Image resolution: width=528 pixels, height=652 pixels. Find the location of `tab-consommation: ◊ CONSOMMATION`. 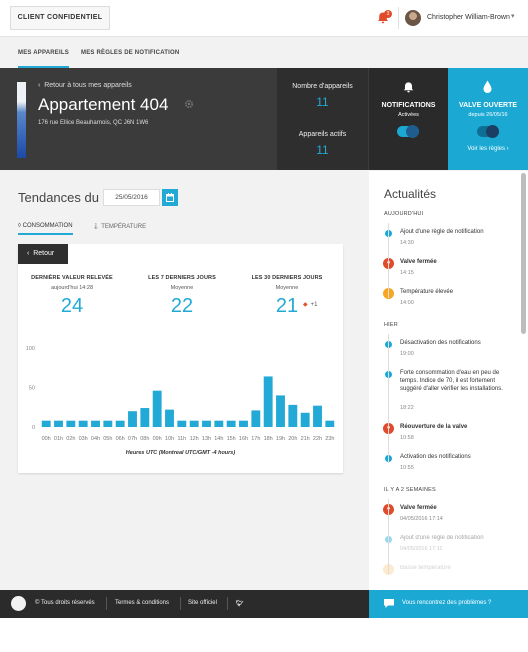

tab-consommation: ◊ CONSOMMATION is located at coordinates (45, 229).